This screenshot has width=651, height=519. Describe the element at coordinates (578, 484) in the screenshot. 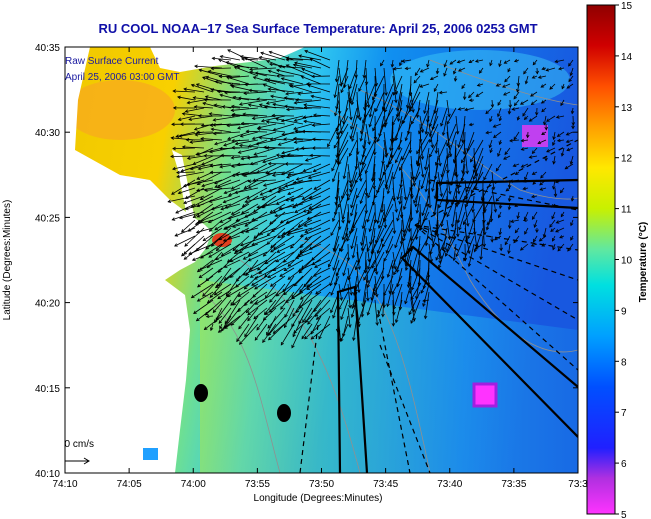

I see `x-tick-label: 73:3` at that location.